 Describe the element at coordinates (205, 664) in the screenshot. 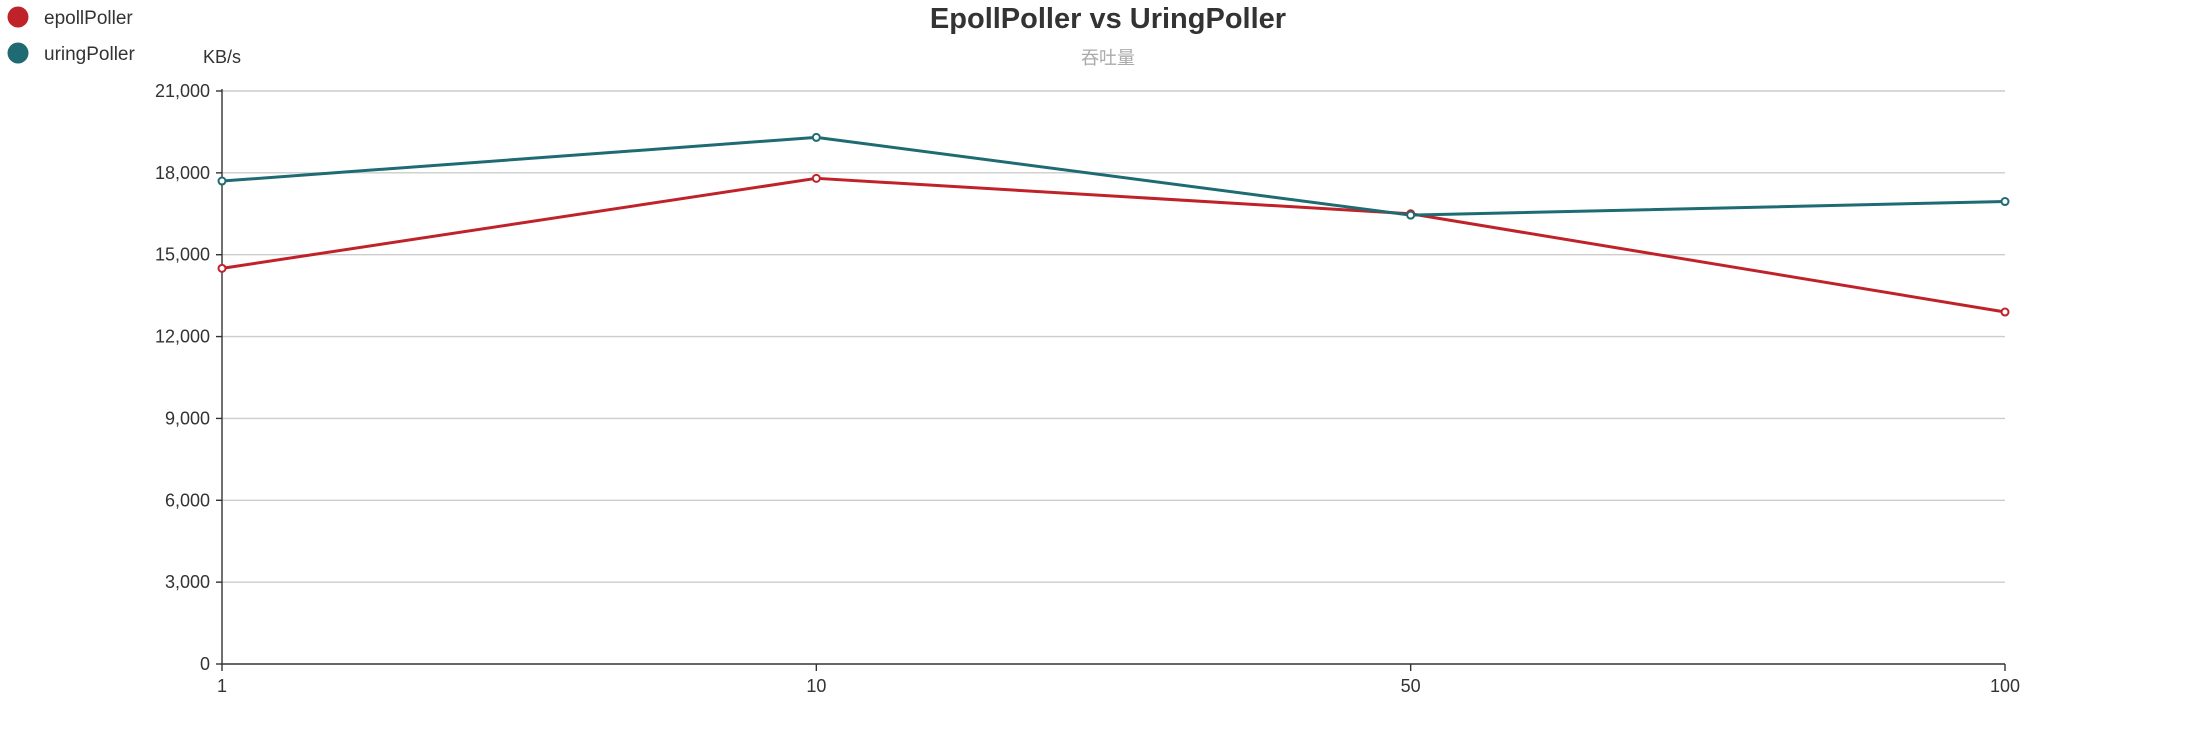

I see `y-tick-label: 0` at that location.